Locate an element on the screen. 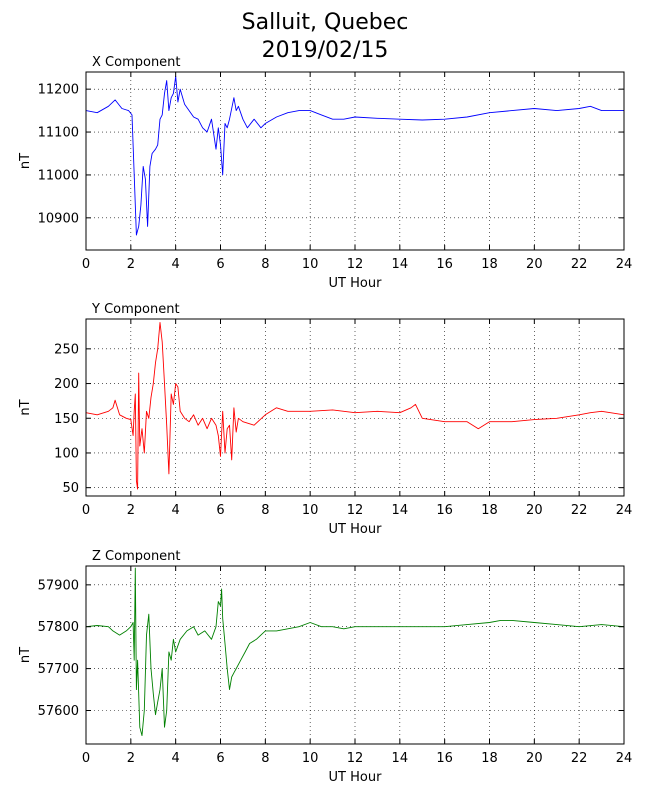  panel-title: Z Component is located at coordinates (136, 556).